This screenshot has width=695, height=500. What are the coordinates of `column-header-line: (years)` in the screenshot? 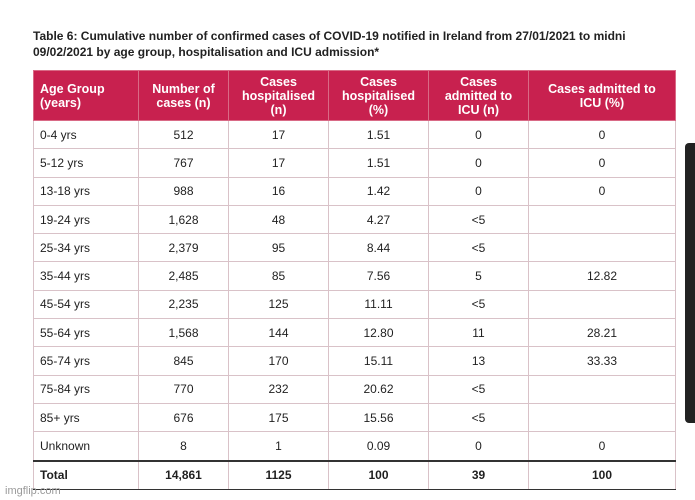 It's located at (60, 102).